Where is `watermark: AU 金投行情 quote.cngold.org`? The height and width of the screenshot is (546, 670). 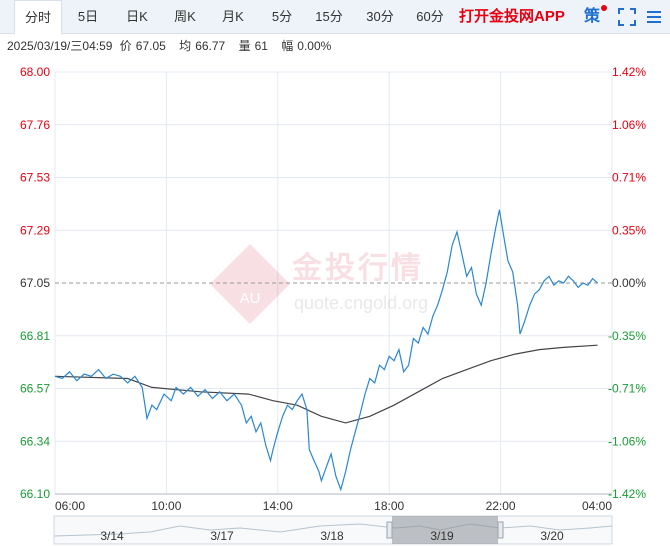
watermark: AU 金投行情 quote.cngold.org is located at coordinates (319, 284).